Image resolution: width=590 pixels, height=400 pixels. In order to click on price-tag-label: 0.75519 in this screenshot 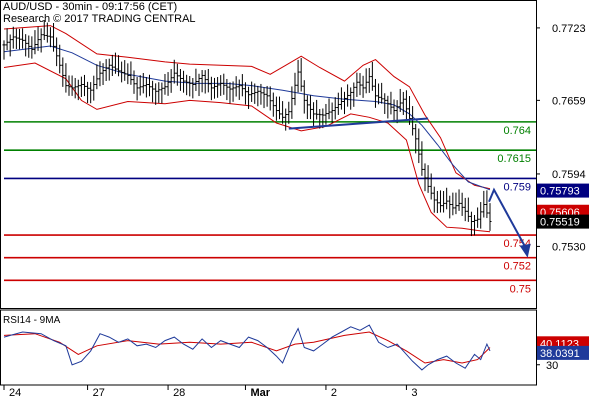, I will do `click(560, 223)`.